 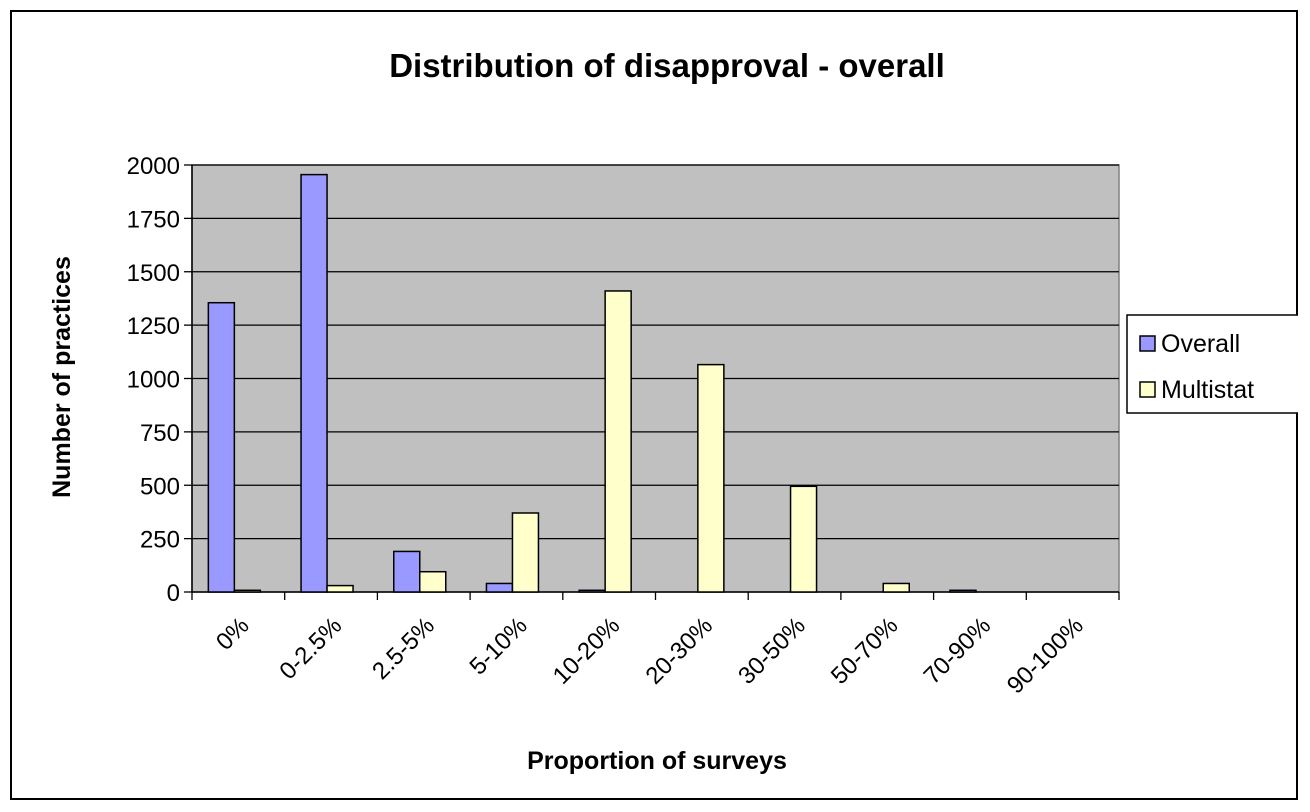 What do you see at coordinates (1045, 655) in the screenshot?
I see `x-tick-label: 90-100%` at bounding box center [1045, 655].